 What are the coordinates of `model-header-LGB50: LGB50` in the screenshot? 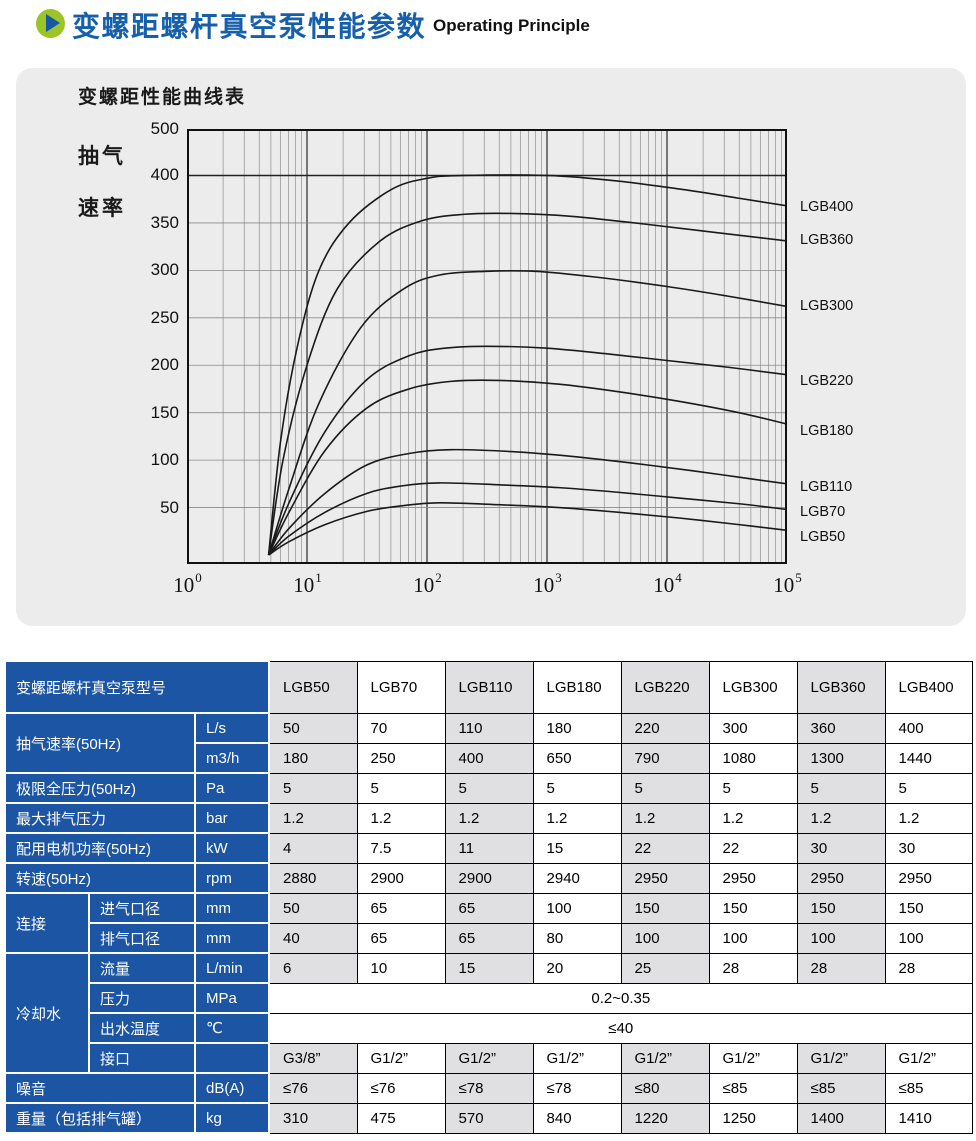 It's located at (313, 687).